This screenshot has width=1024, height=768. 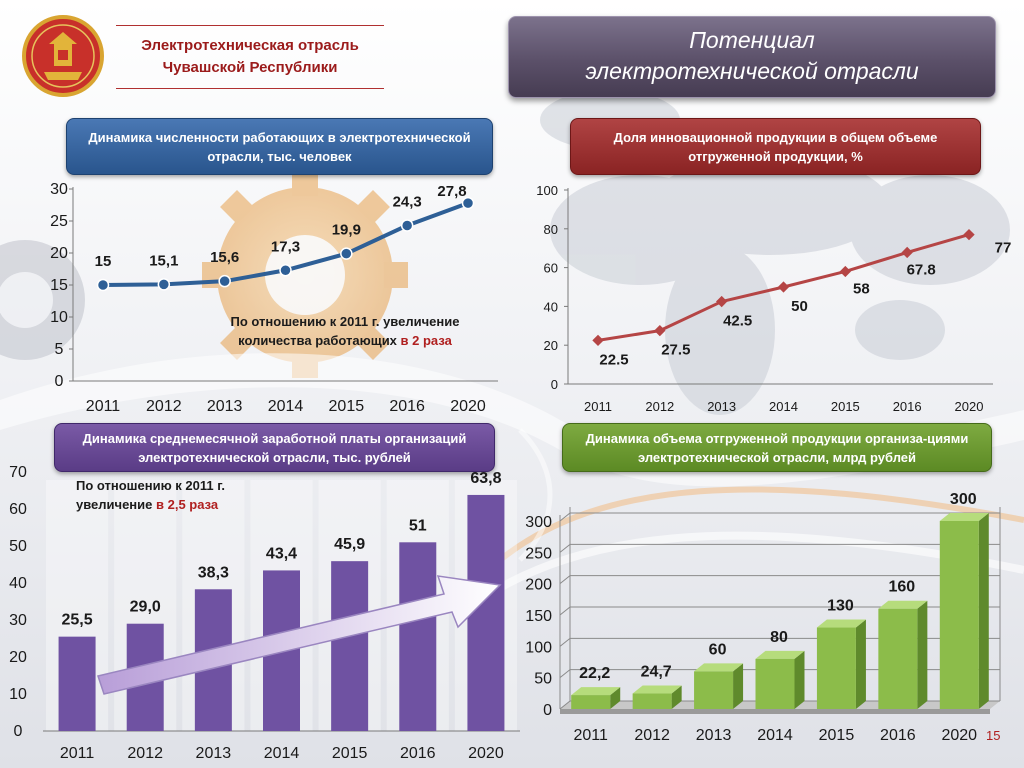 What do you see at coordinates (77, 753) in the screenshot?
I see `chart2-x-tick-label: 2011` at bounding box center [77, 753].